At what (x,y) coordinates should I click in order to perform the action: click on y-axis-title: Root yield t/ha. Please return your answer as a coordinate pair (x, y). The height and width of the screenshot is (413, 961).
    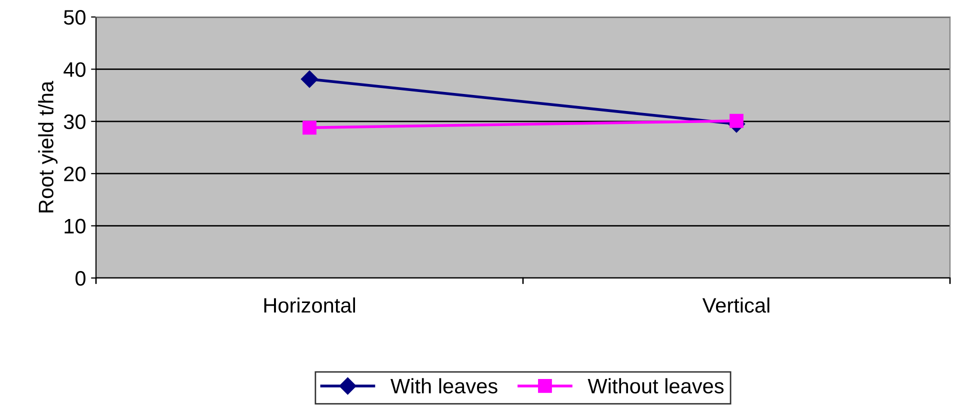
    Looking at the image, I should click on (48, 146).